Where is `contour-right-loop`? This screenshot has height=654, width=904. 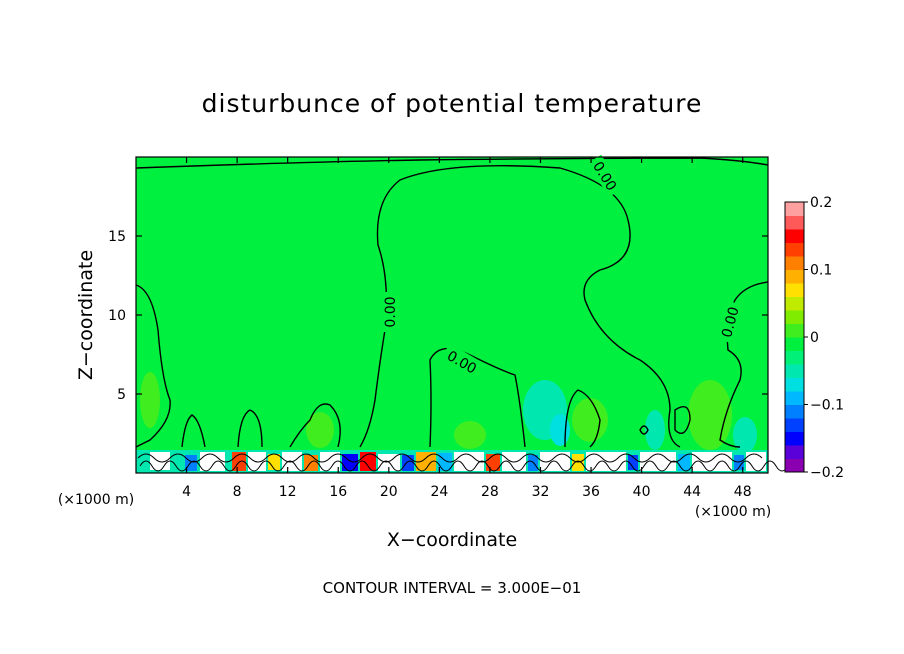 contour-right-loop is located at coordinates (682, 420).